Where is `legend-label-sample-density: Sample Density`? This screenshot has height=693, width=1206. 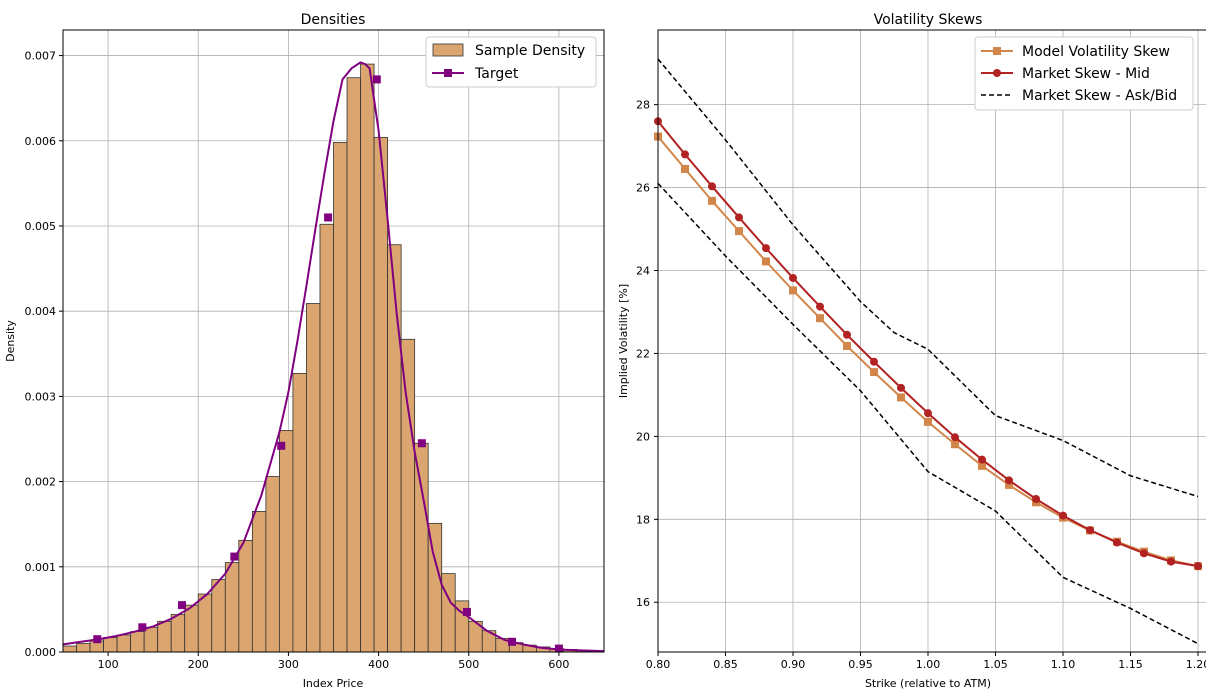
legend-label-sample-density: Sample Density is located at coordinates (530, 51).